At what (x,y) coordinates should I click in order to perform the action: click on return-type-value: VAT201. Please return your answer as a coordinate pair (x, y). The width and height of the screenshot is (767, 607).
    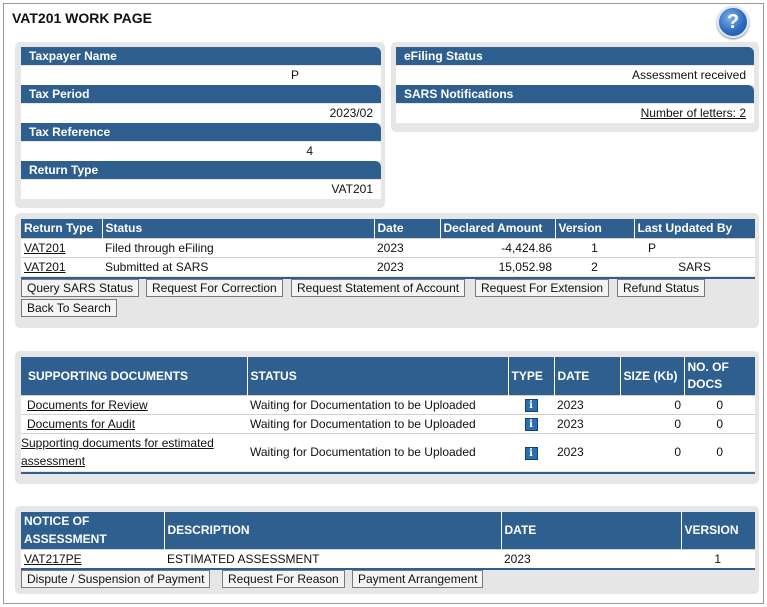
    Looking at the image, I should click on (201, 189).